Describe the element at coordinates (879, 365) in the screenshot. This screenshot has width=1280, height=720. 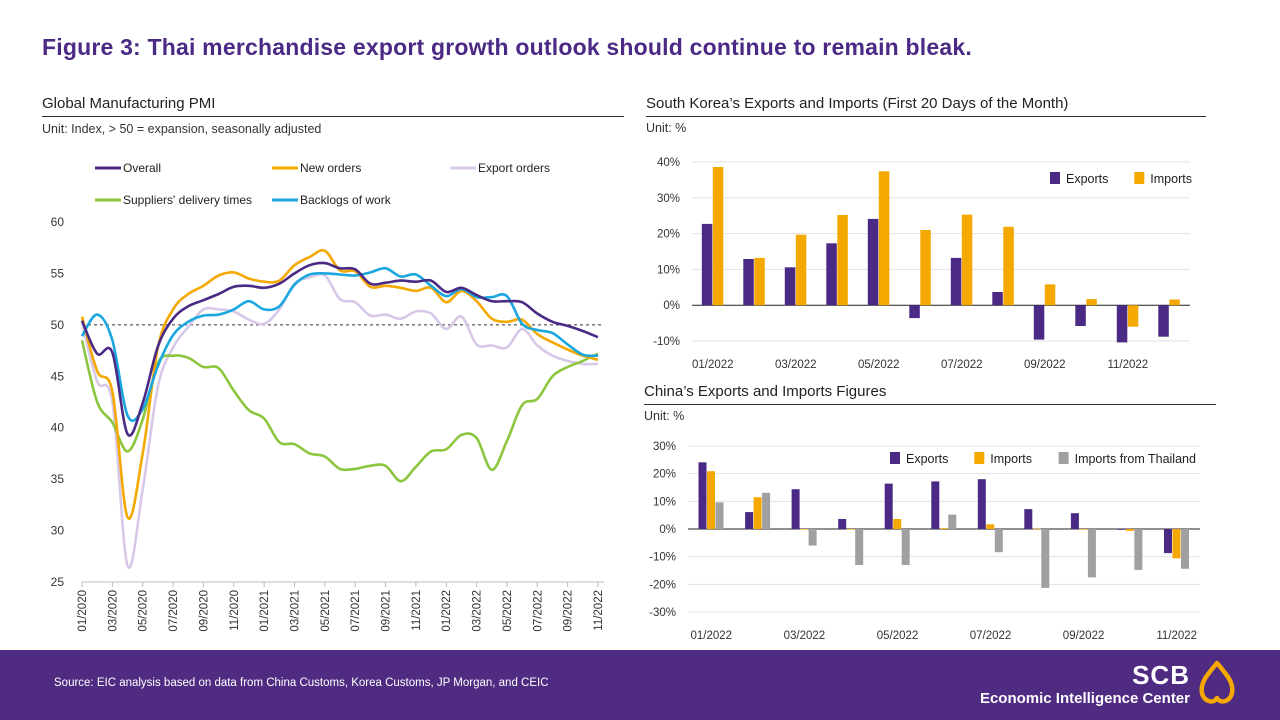
I see `x-tick-label: 05/2022` at that location.